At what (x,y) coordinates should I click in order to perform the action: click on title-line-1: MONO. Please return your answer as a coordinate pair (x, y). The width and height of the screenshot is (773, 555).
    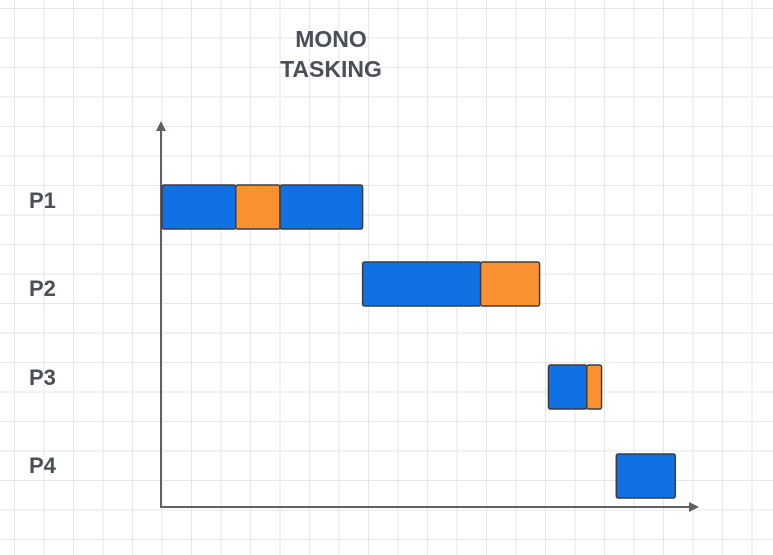
    Looking at the image, I should click on (331, 39).